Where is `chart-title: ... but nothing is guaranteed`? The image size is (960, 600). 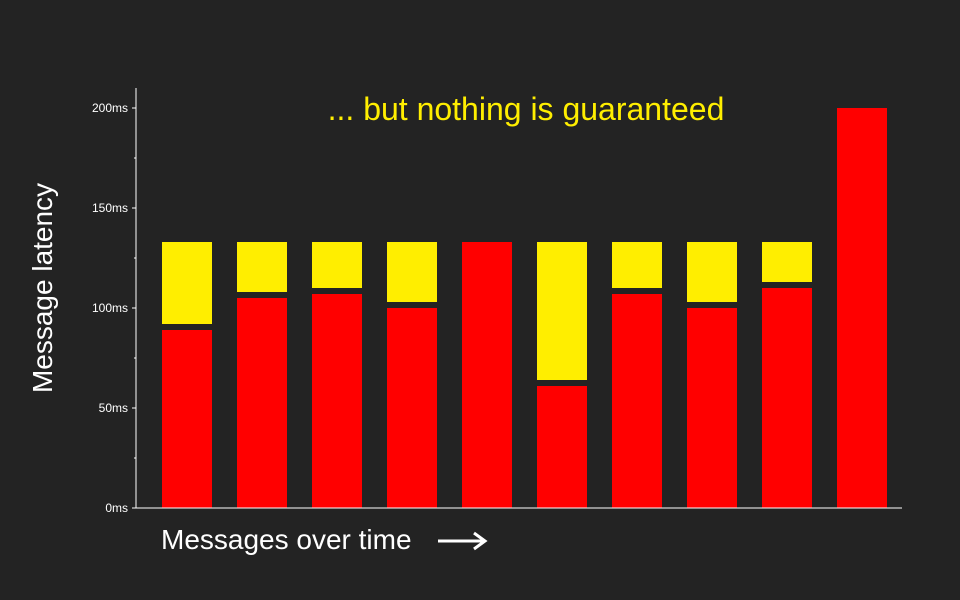 chart-title: ... but nothing is guaranteed is located at coordinates (526, 109).